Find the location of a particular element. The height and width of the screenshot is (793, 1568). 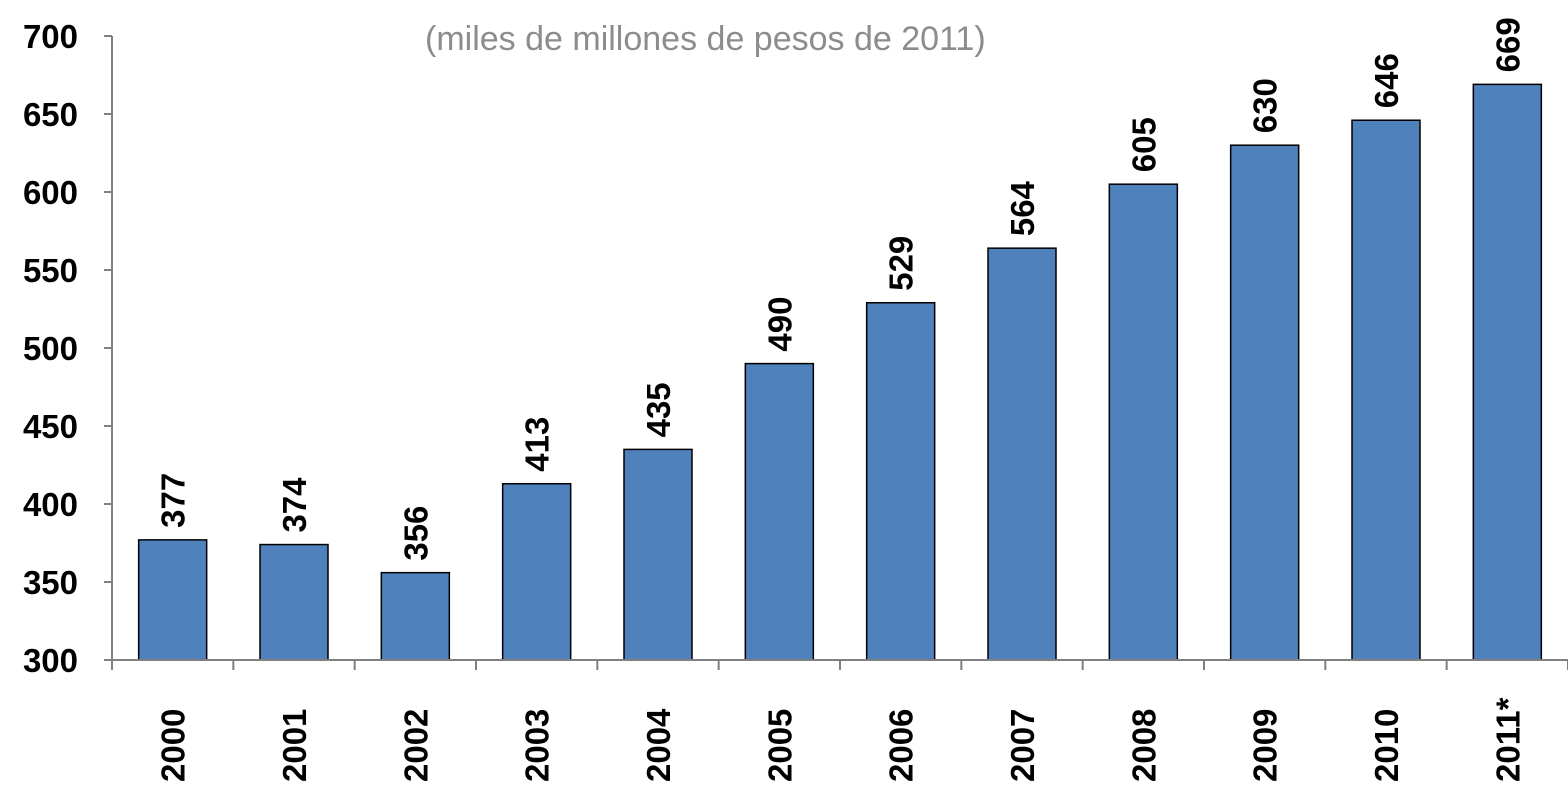

data-label: 377 is located at coordinates (173, 500).